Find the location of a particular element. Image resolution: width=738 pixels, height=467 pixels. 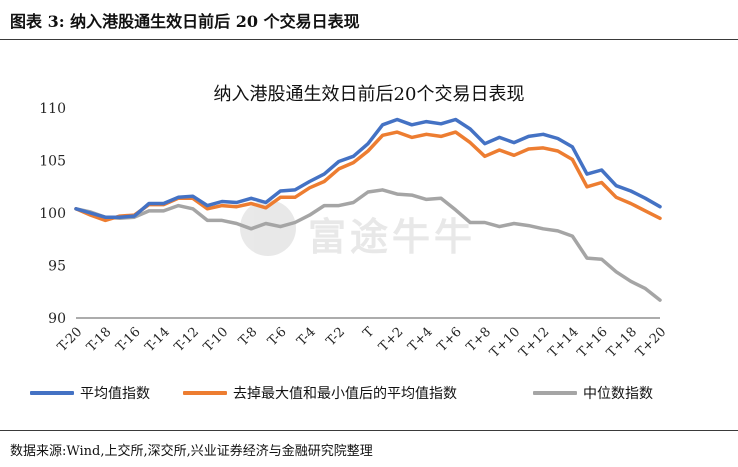

x-tick-label: T-18 is located at coordinates (99, 340).